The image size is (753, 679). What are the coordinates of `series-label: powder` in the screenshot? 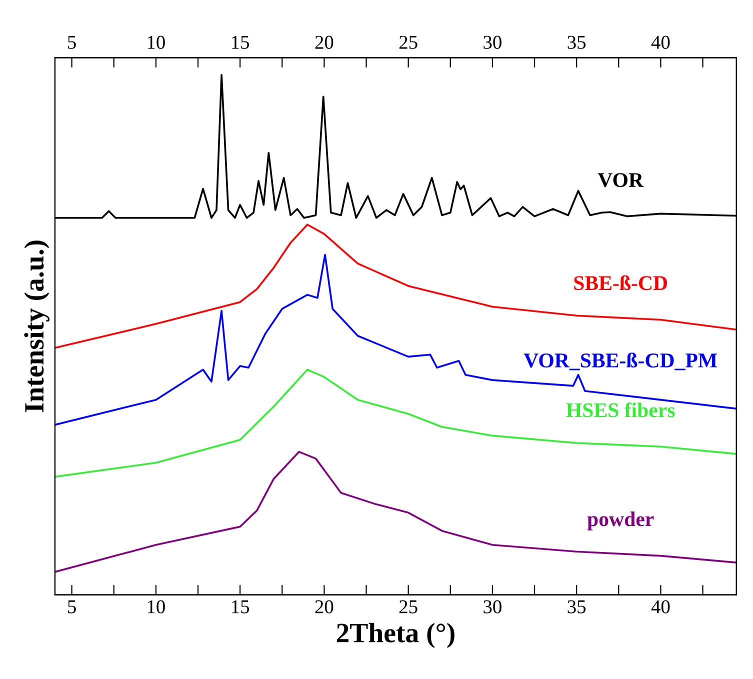 It's located at (620, 521).